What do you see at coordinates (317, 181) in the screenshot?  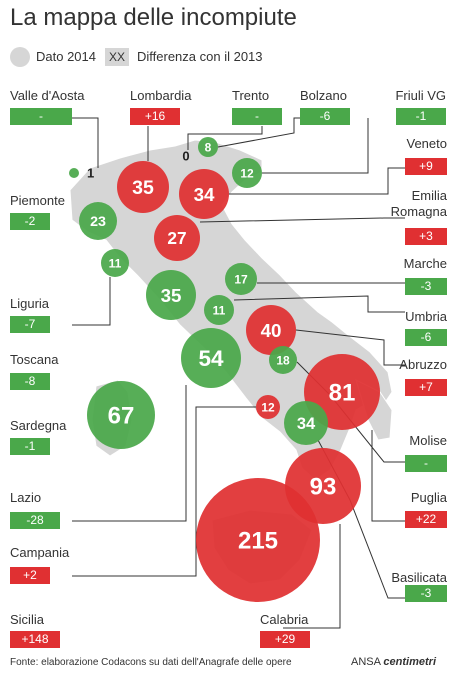 I see `leader-veneto` at bounding box center [317, 181].